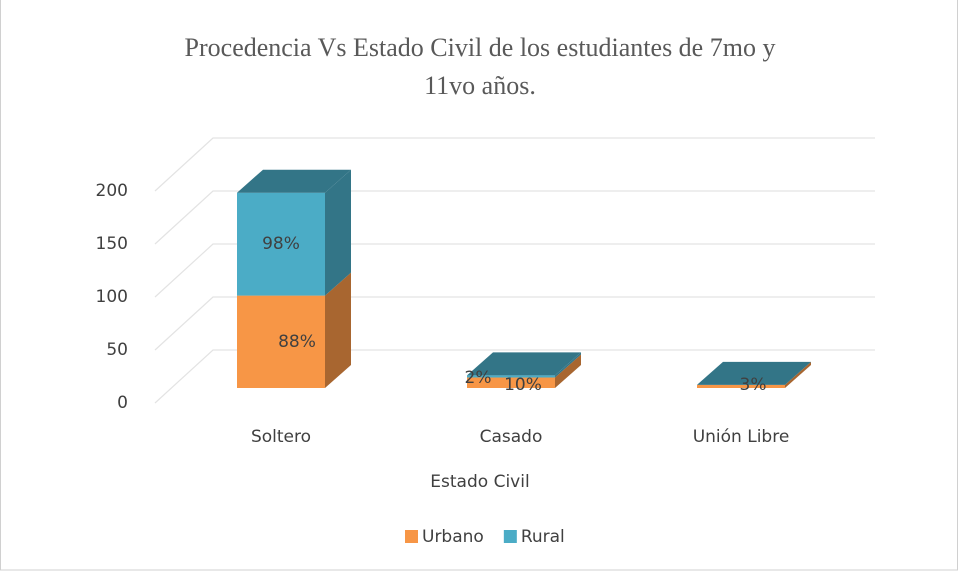  Describe the element at coordinates (543, 537) in the screenshot. I see `legend-label: Rural` at that location.